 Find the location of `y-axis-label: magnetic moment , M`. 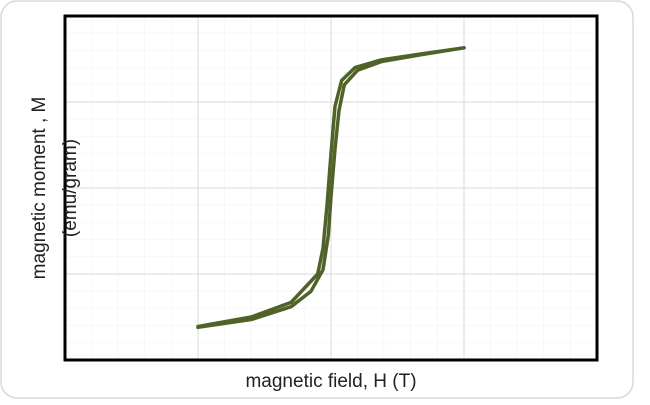

y-axis-label: magnetic moment , M is located at coordinates (39, 188).